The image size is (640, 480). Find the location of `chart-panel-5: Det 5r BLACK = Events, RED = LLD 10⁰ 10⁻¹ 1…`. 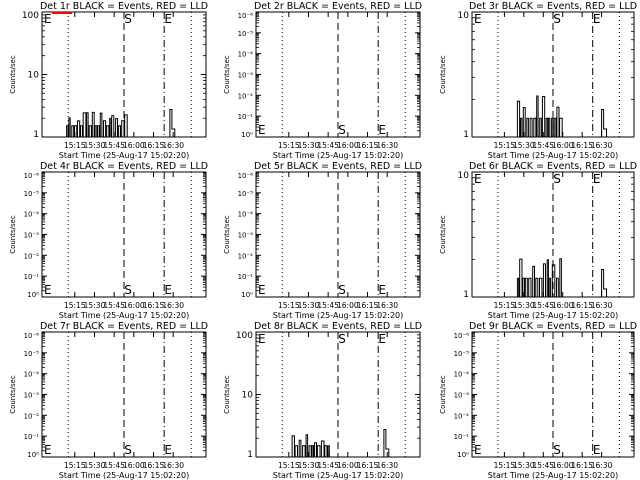

chart-panel-5: Det 5r BLACK = Events, RED = LLD 10⁰ 10⁻¹ 1… is located at coordinates (322, 240).